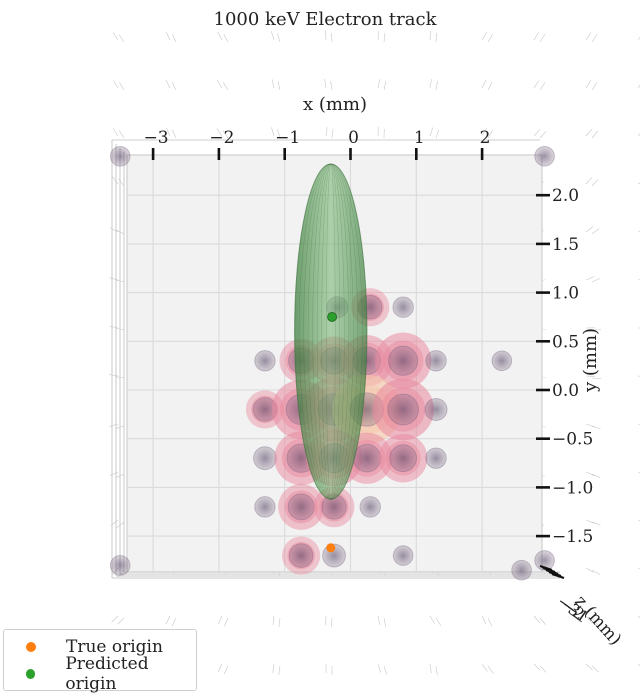 The image size is (640, 696). Describe the element at coordinates (335, 104) in the screenshot. I see `x-axis-label: x (mm)` at that location.